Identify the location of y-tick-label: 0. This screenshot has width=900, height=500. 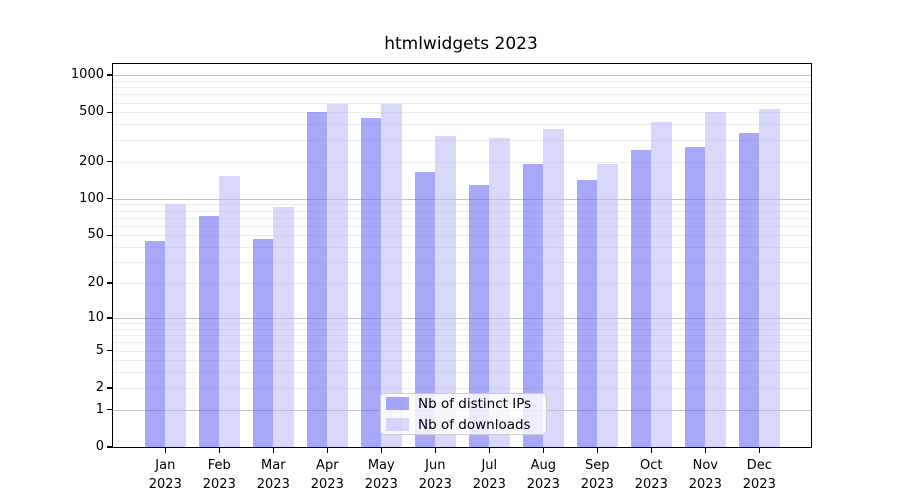
(99, 446).